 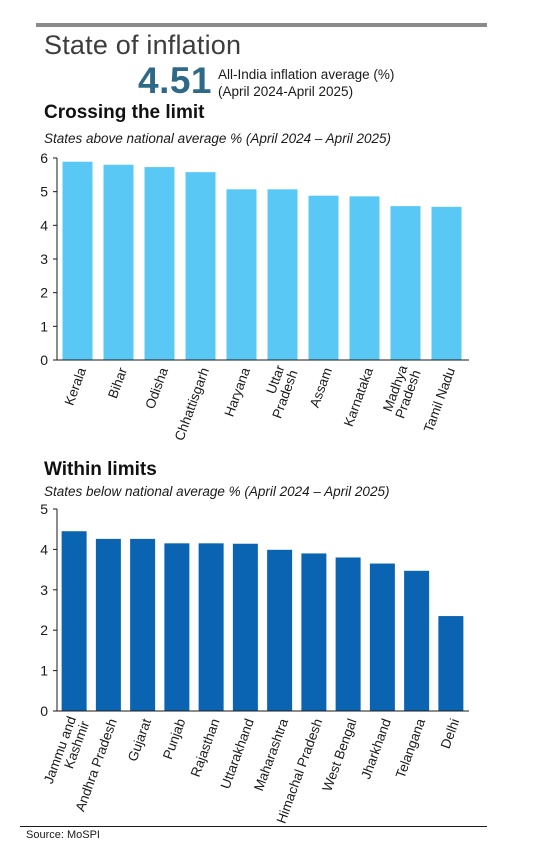 I want to click on below-x-tick-label-line: Rajasthan, so click(x=205, y=748).